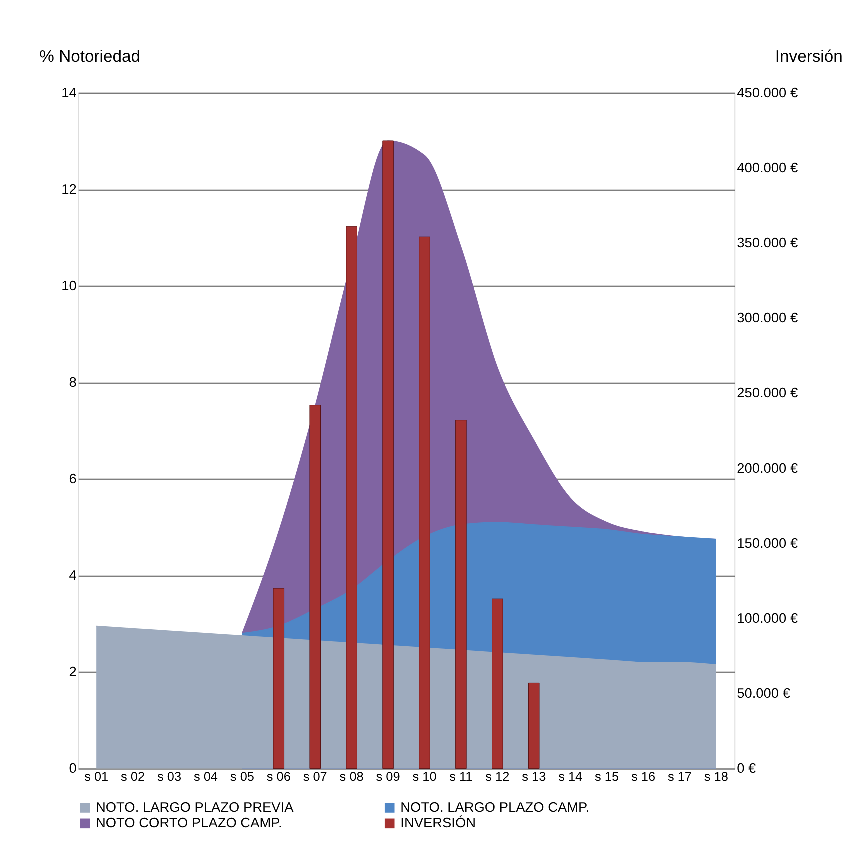 The width and height of the screenshot is (862, 862). Describe the element at coordinates (495, 807) in the screenshot. I see `legend-label: NOTO. LARGO PLAZO CAMP.` at that location.